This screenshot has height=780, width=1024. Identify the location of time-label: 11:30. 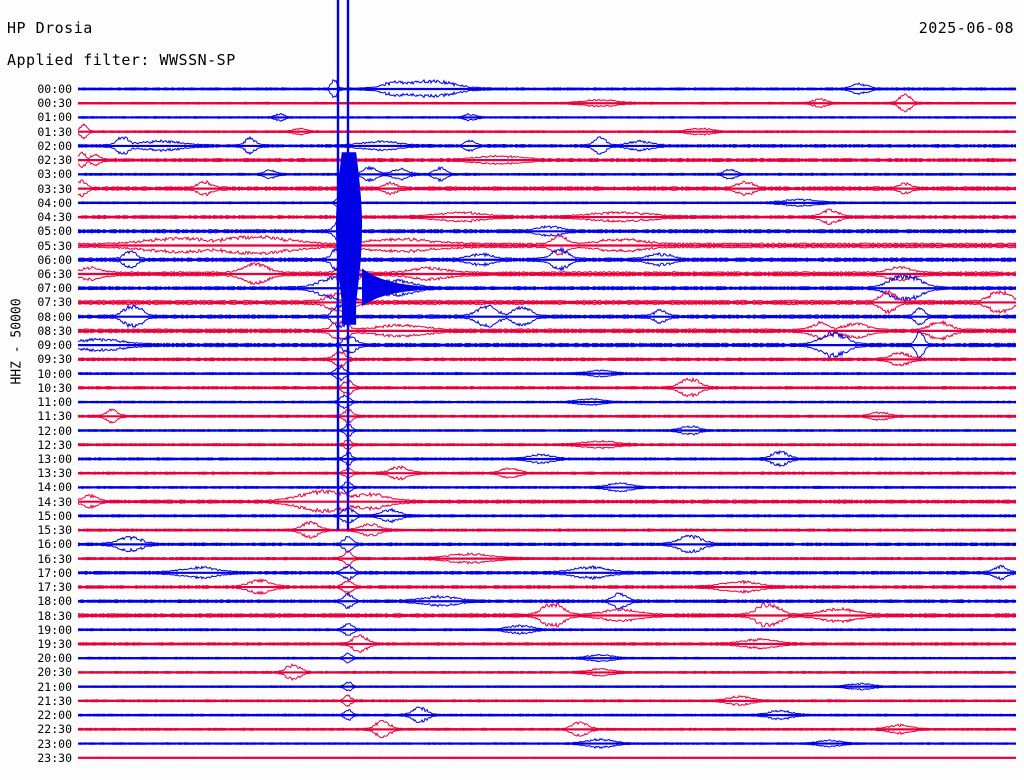
(54, 416).